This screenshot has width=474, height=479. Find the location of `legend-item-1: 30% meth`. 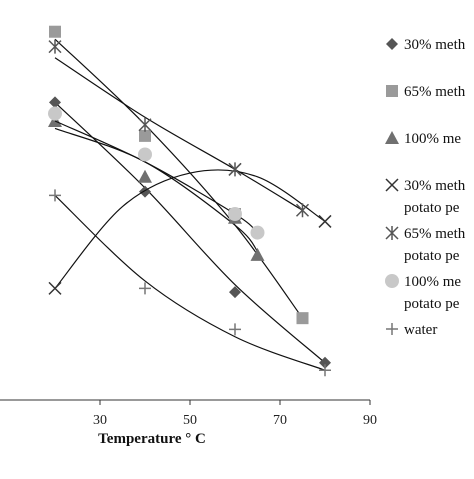

legend-item-1: 30% meth is located at coordinates (426, 45).